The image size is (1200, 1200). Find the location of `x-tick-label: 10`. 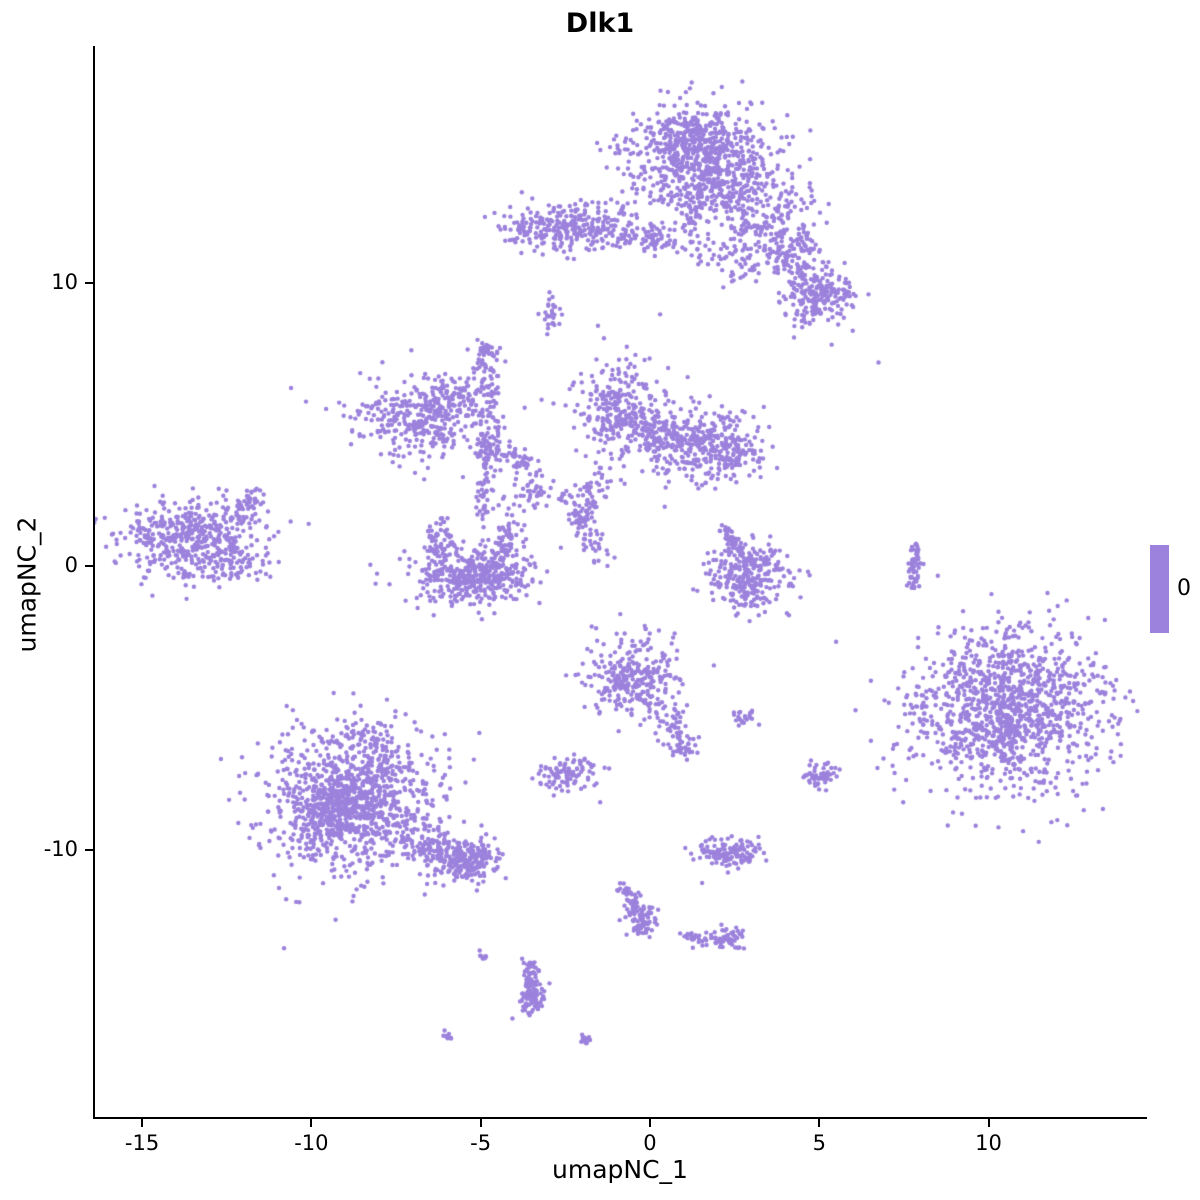

x-tick-label: 10 is located at coordinates (988, 1143).